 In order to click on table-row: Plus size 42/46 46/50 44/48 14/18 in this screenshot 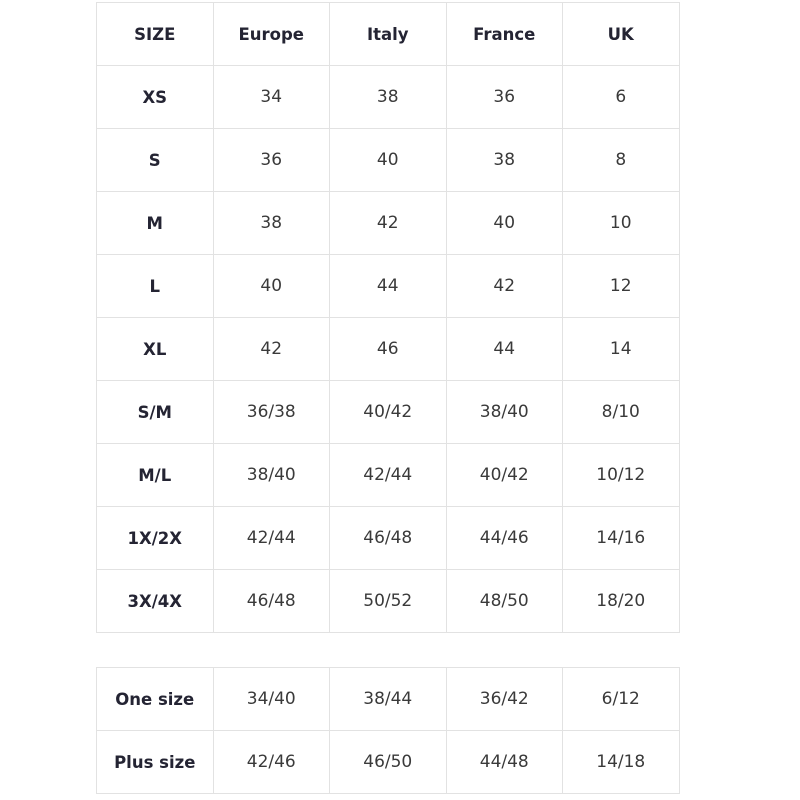, I will do `click(388, 762)`.